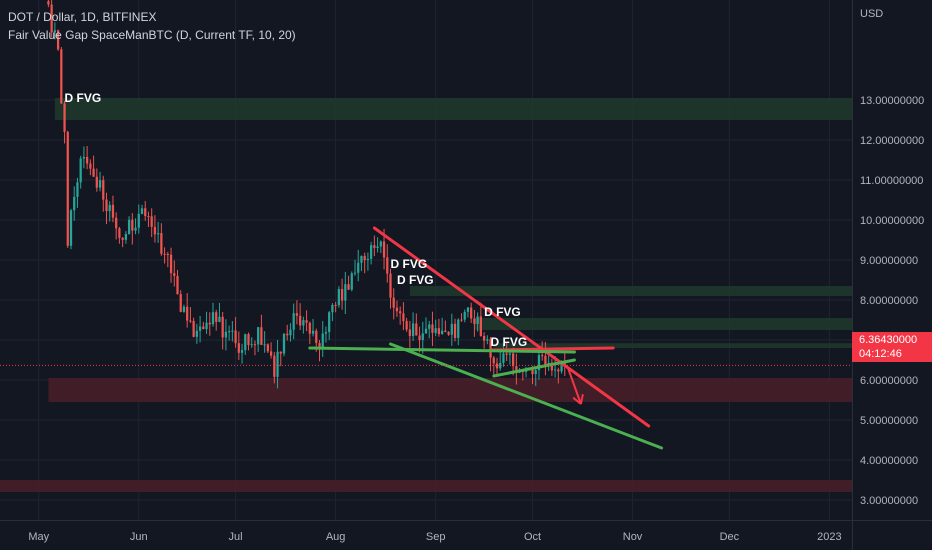 Image resolution: width=932 pixels, height=550 pixels. What do you see at coordinates (892, 347) in the screenshot?
I see `current-price-tag: 6.36430000 04:12:46` at bounding box center [892, 347].